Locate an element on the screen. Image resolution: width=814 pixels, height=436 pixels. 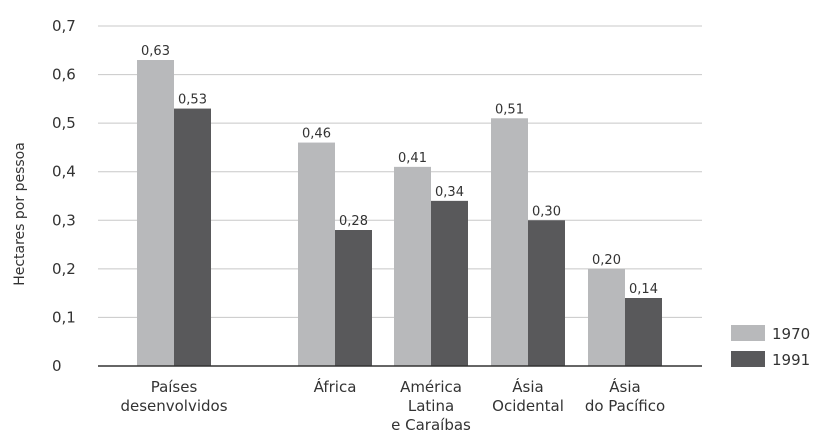
data-label: 0,63 is located at coordinates (155, 51).